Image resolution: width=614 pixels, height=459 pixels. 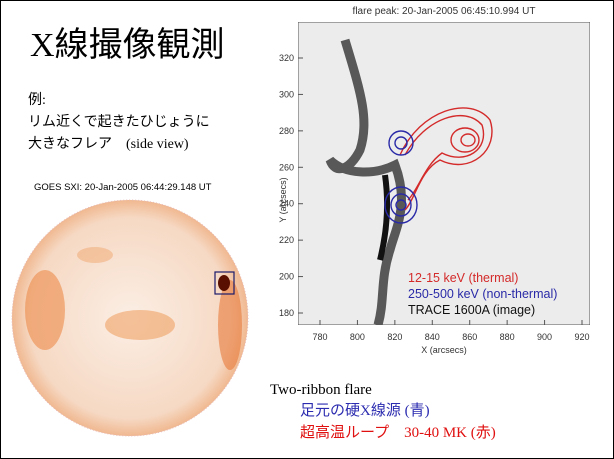 I want to click on y-tick-label: 300, so click(x=286, y=94).